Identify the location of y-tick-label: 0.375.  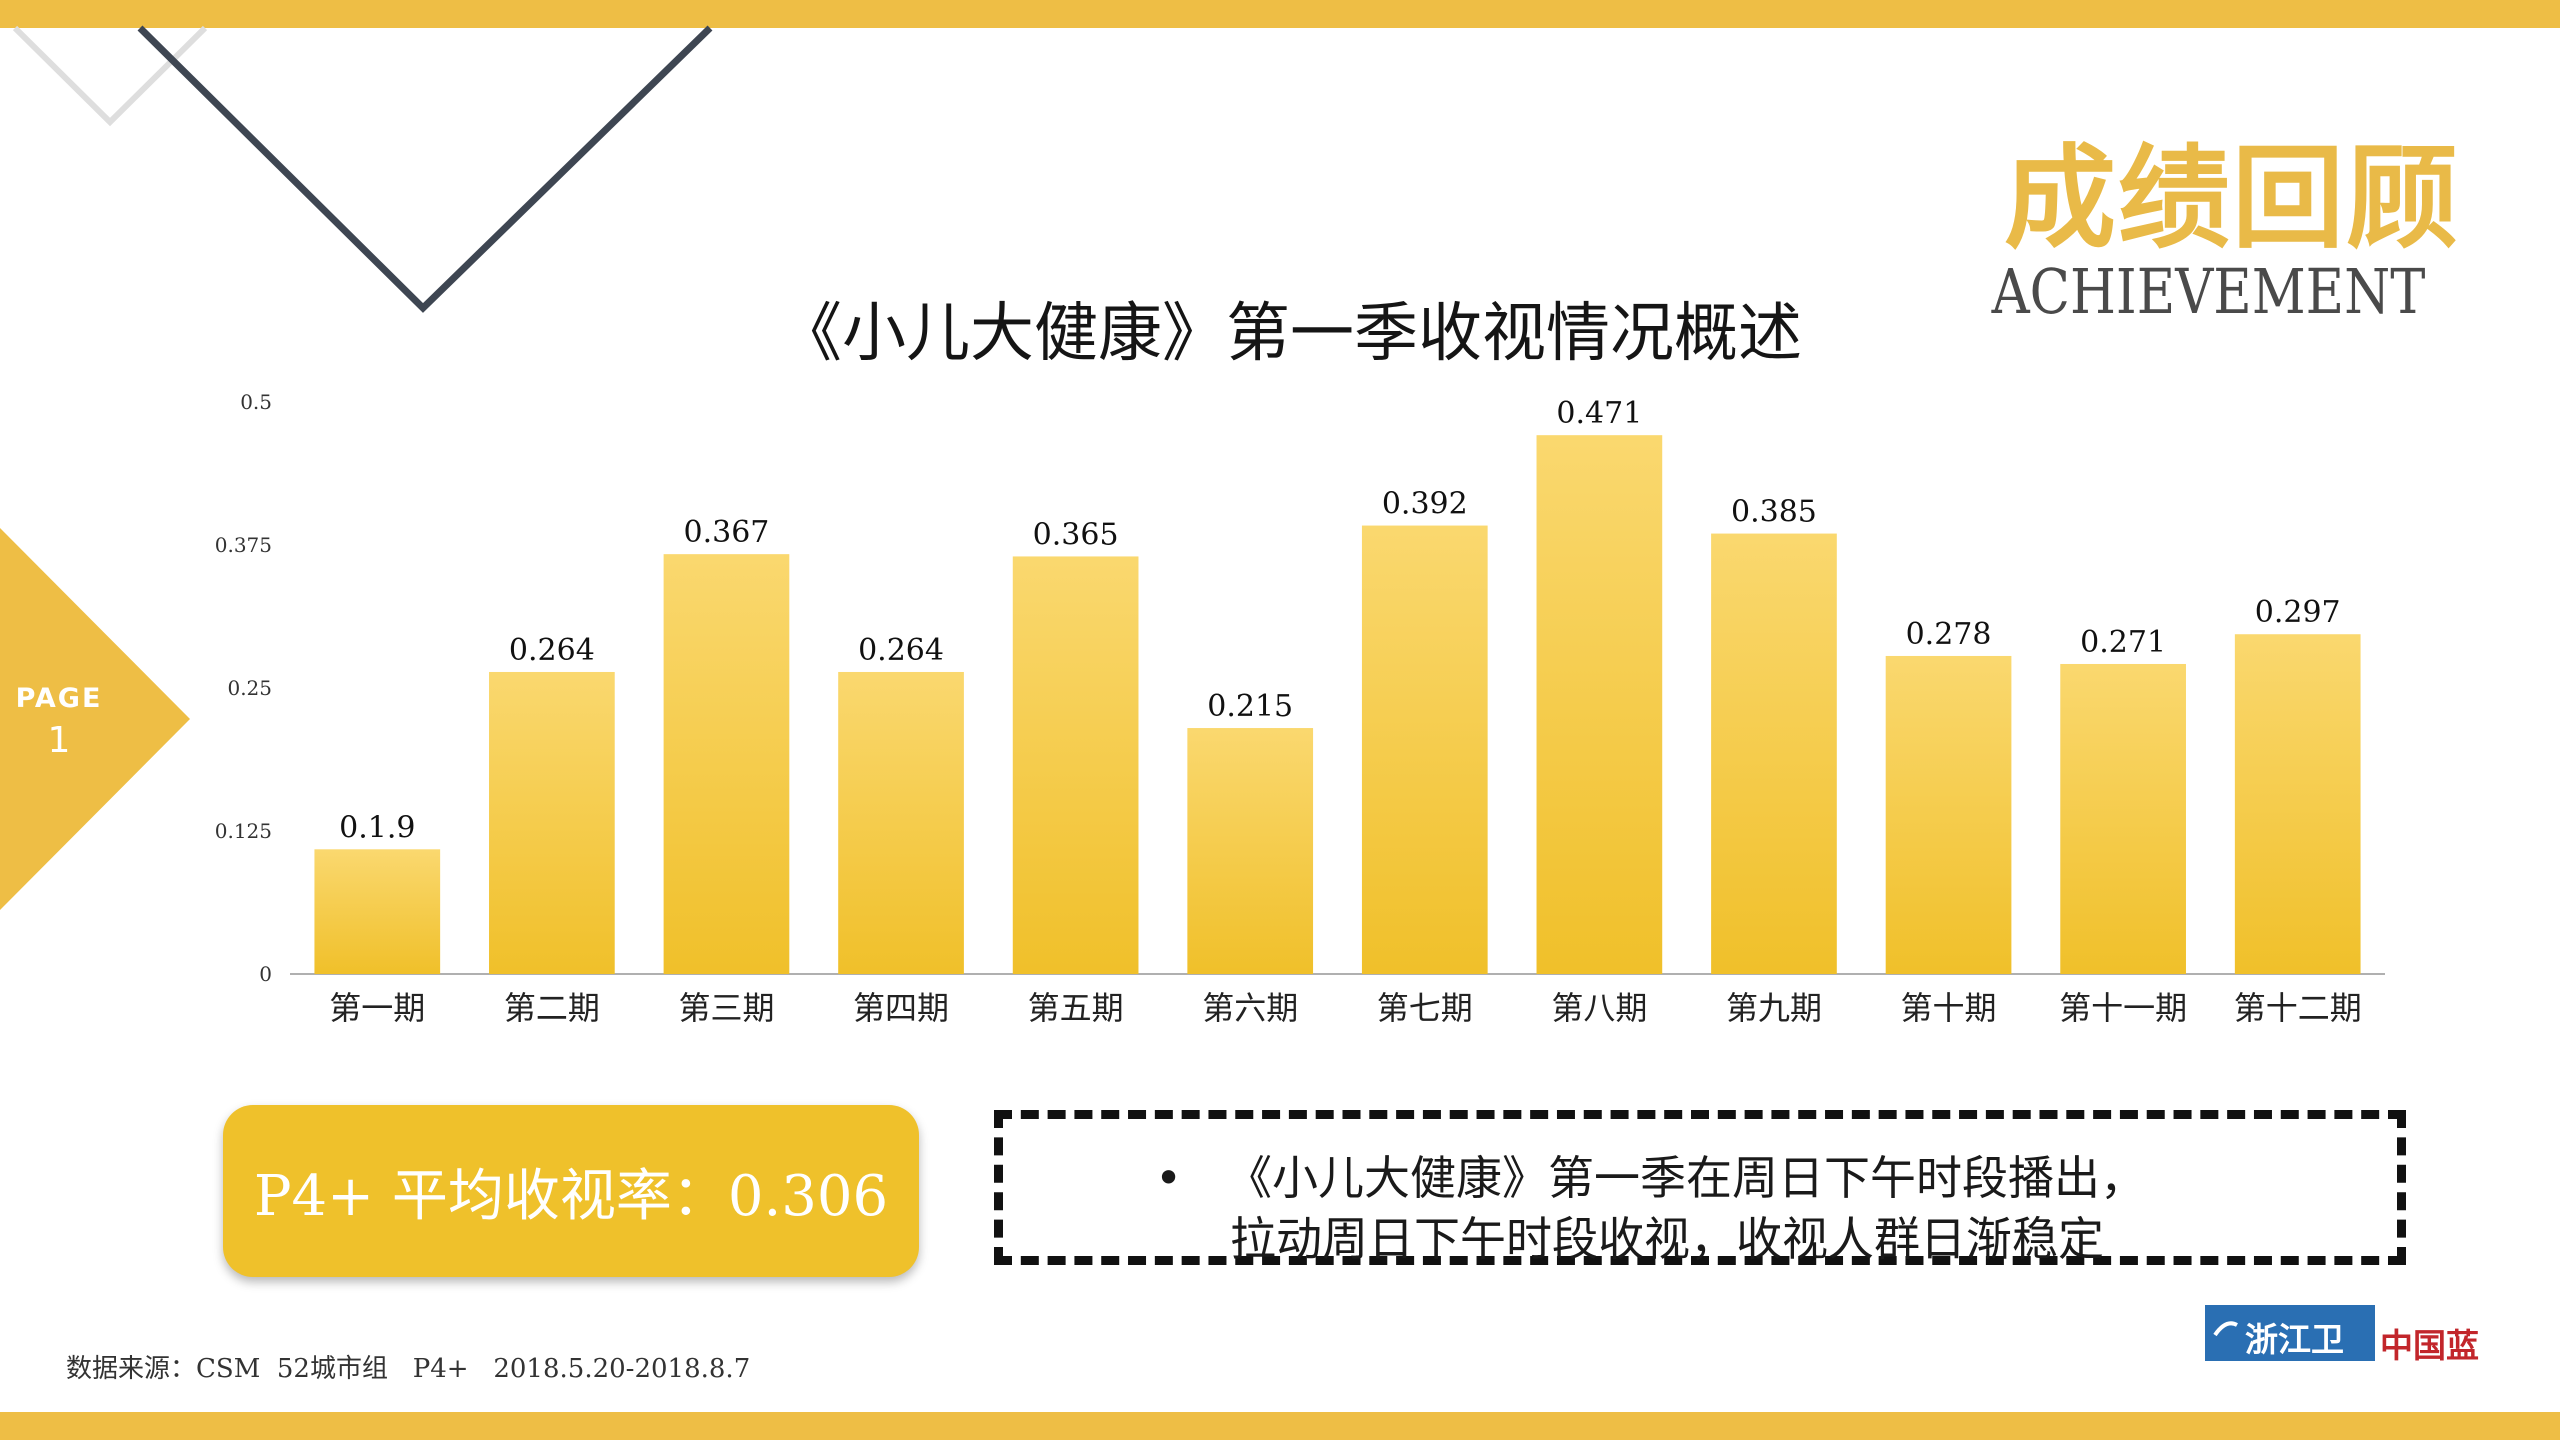
(243, 545).